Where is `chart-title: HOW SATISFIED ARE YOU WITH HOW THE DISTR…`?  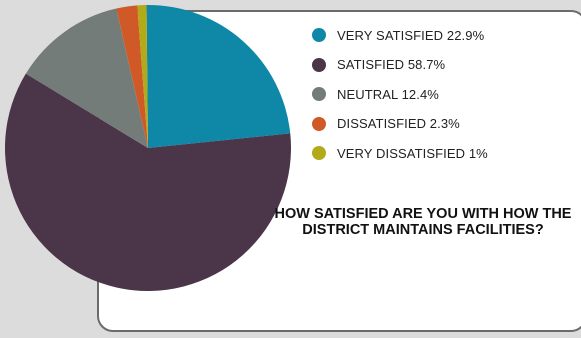
chart-title: HOW SATISFIED ARE YOU WITH HOW THE DISTR… is located at coordinates (423, 222).